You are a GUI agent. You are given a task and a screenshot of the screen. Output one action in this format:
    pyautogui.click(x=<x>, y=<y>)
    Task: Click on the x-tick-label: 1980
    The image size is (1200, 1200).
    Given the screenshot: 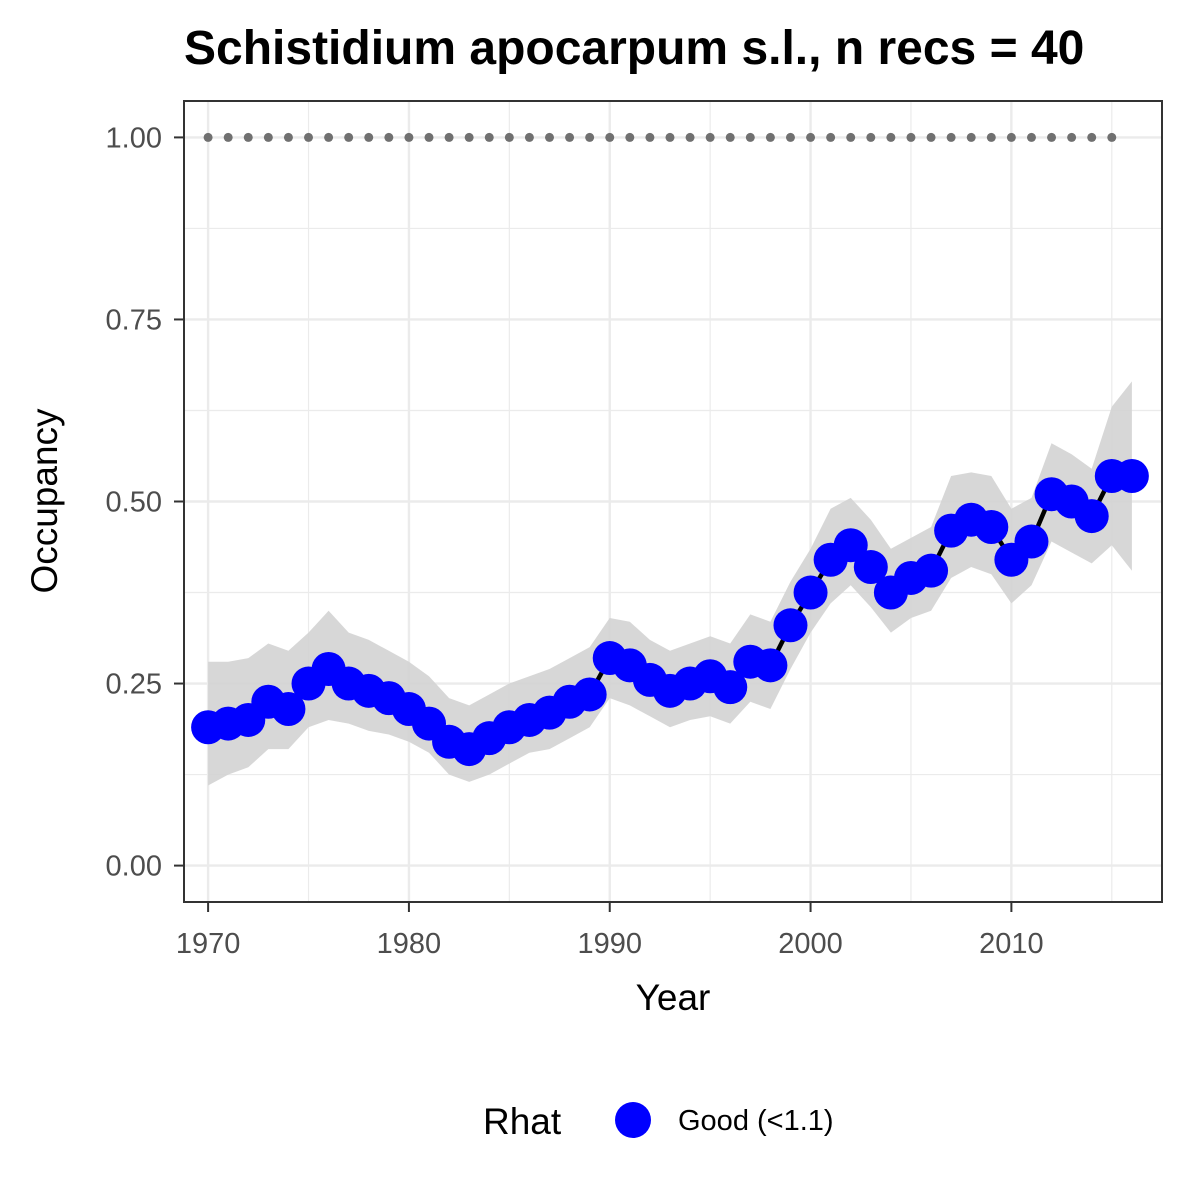 What is the action you would take?
    pyautogui.click(x=409, y=944)
    